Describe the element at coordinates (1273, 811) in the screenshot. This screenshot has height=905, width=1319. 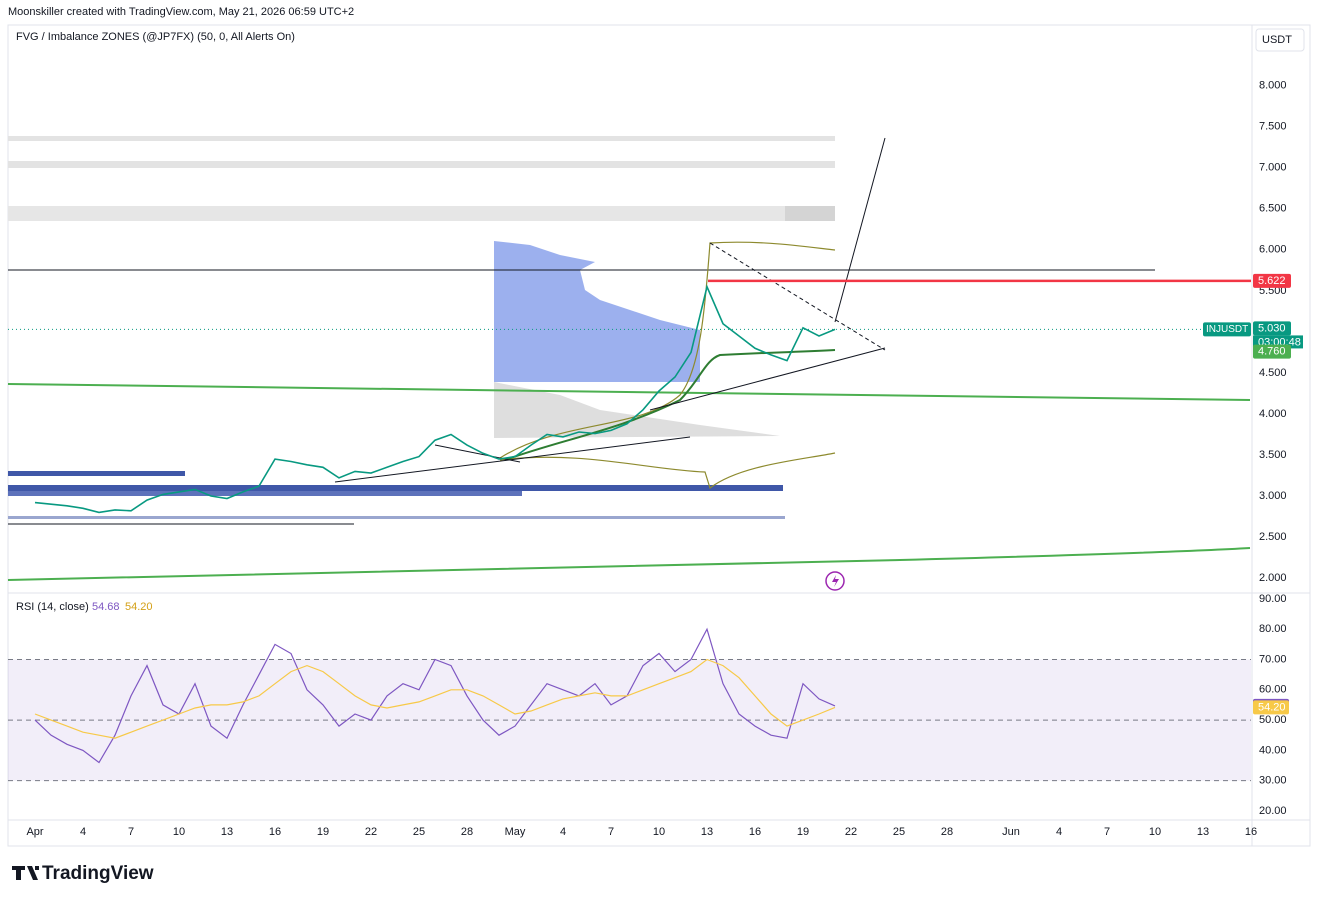
I see `y-tick-label: 20.00` at that location.